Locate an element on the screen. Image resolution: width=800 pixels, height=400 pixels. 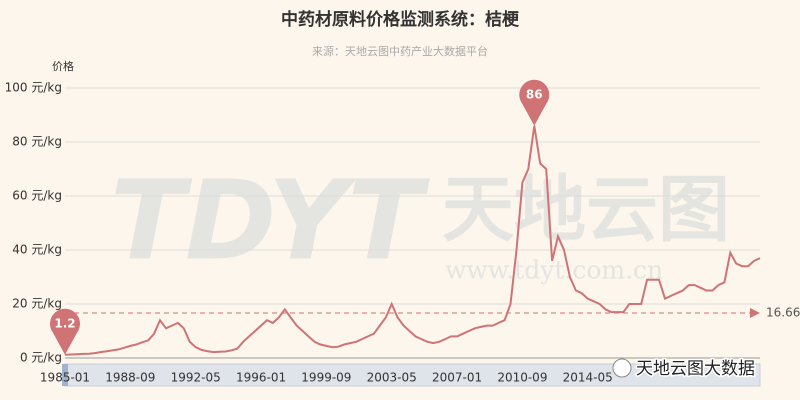
x-tick-label: 1988-09 is located at coordinates (130, 378).